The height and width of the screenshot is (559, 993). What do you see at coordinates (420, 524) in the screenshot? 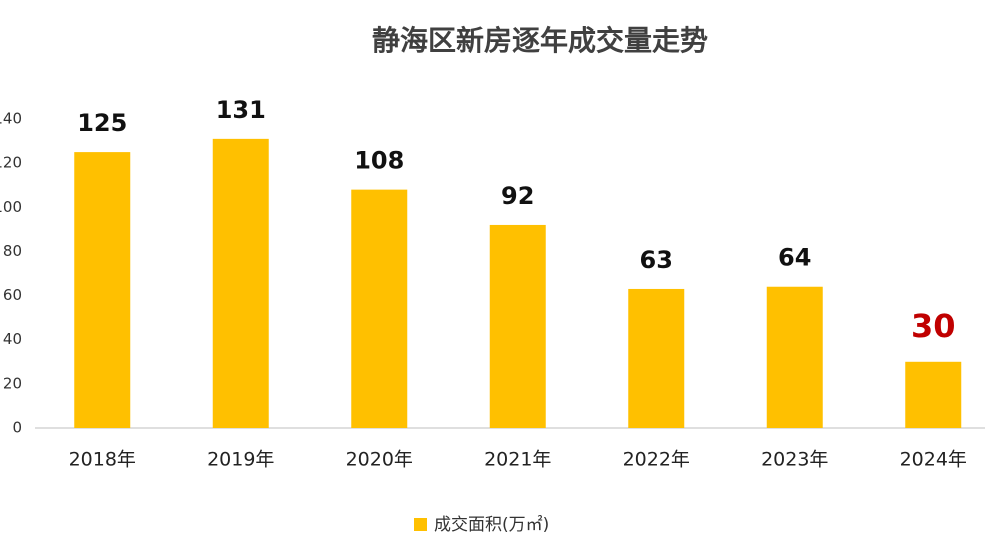
I see `legend-swatch` at bounding box center [420, 524].